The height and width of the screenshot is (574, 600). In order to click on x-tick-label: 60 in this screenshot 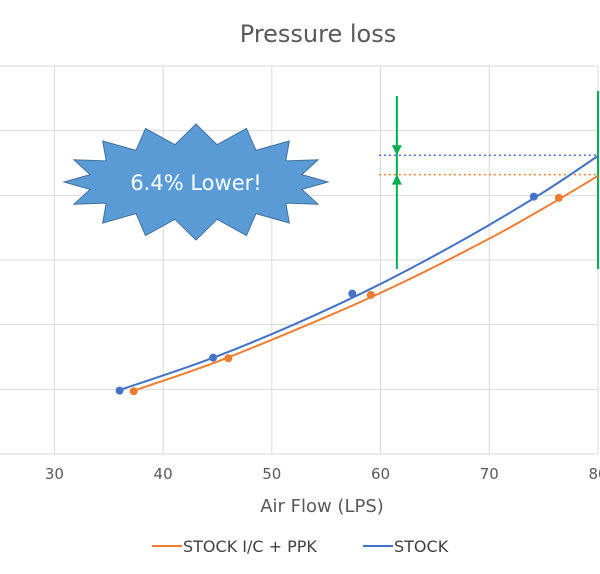, I will do `click(380, 474)`.